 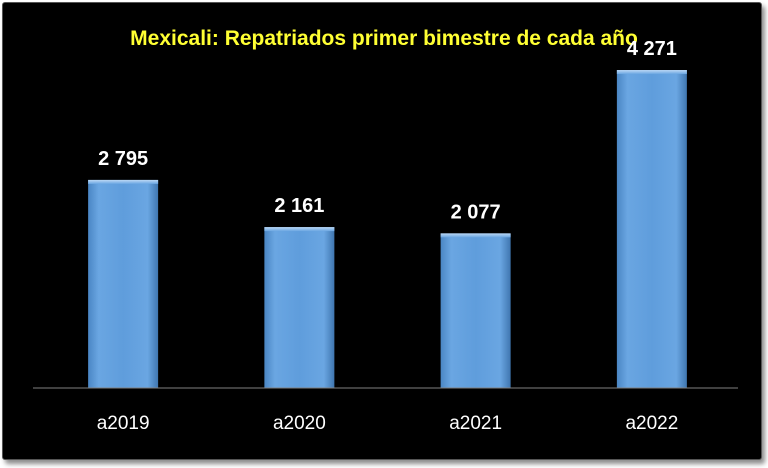 What do you see at coordinates (299, 206) in the screenshot?
I see `data-label-a2020: 2 161` at bounding box center [299, 206].